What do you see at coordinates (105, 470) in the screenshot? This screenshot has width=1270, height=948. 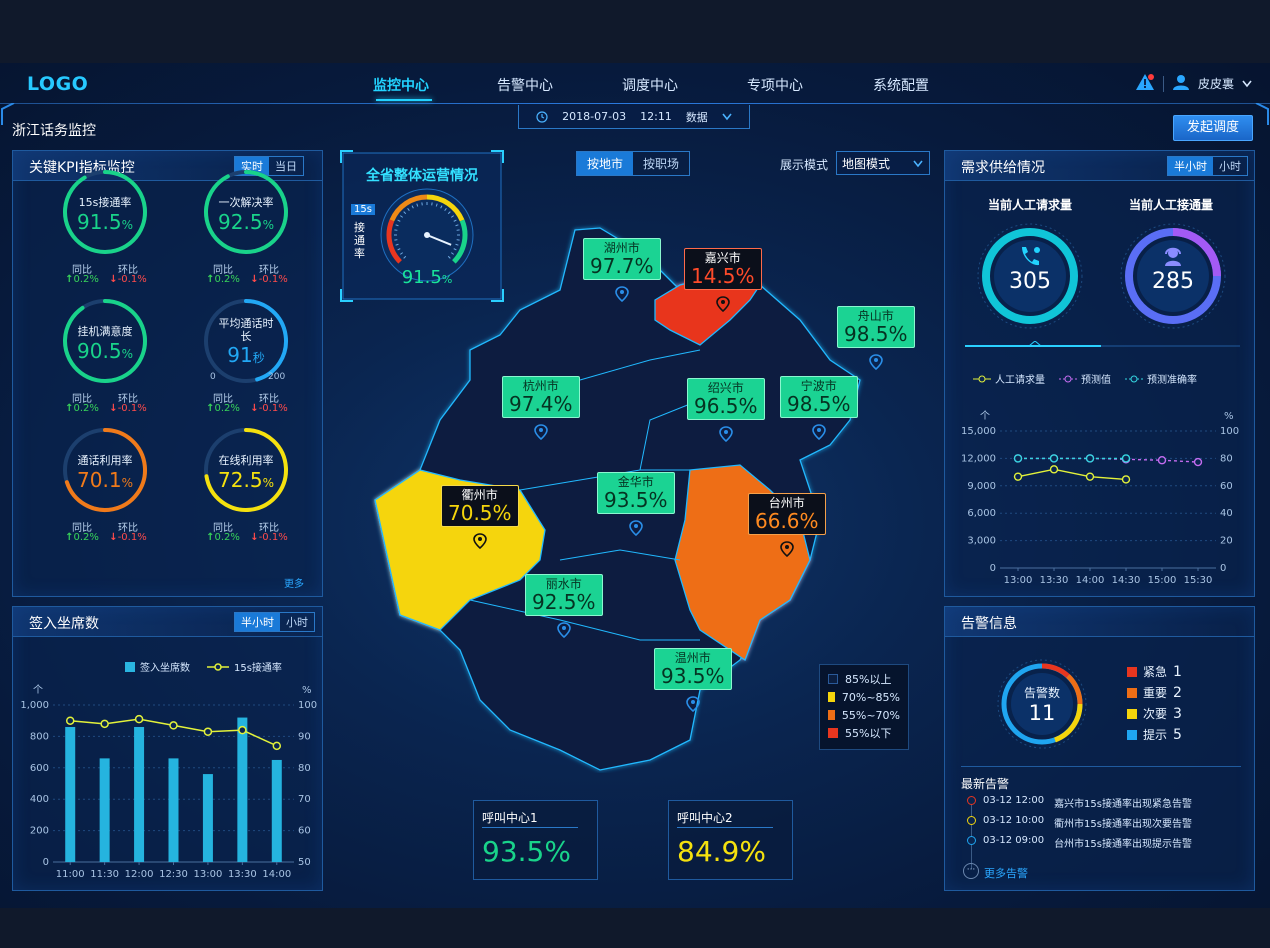 I see `kpi-ring-progress` at bounding box center [105, 470].